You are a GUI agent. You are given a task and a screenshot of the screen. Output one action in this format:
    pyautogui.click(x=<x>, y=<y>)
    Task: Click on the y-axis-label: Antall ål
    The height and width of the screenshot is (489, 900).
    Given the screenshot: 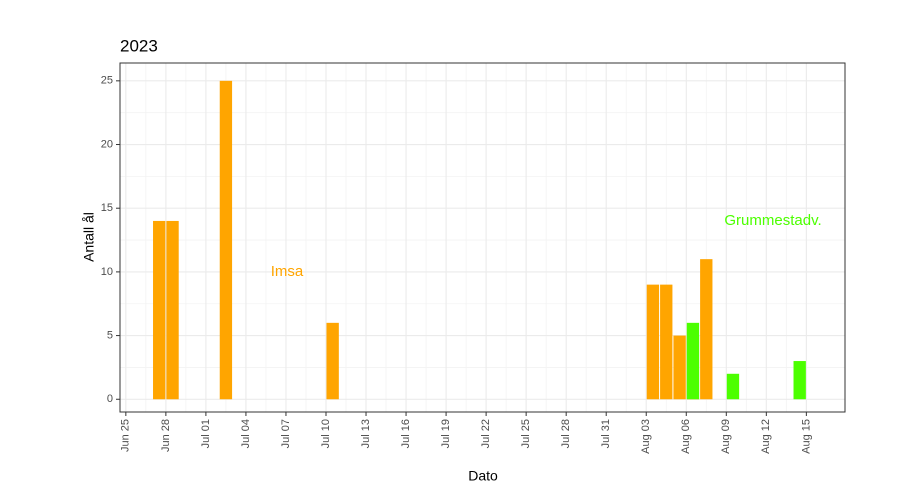 What is the action you would take?
    pyautogui.click(x=89, y=237)
    